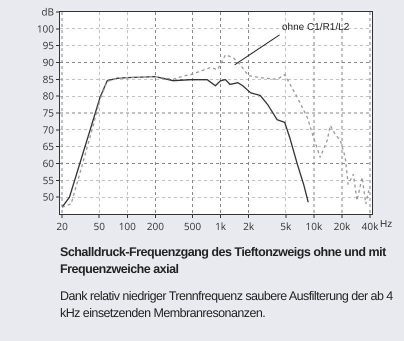 This screenshot has height=341, width=404. Describe the element at coordinates (249, 226) in the screenshot. I see `x-tick-label: 2k` at that location.